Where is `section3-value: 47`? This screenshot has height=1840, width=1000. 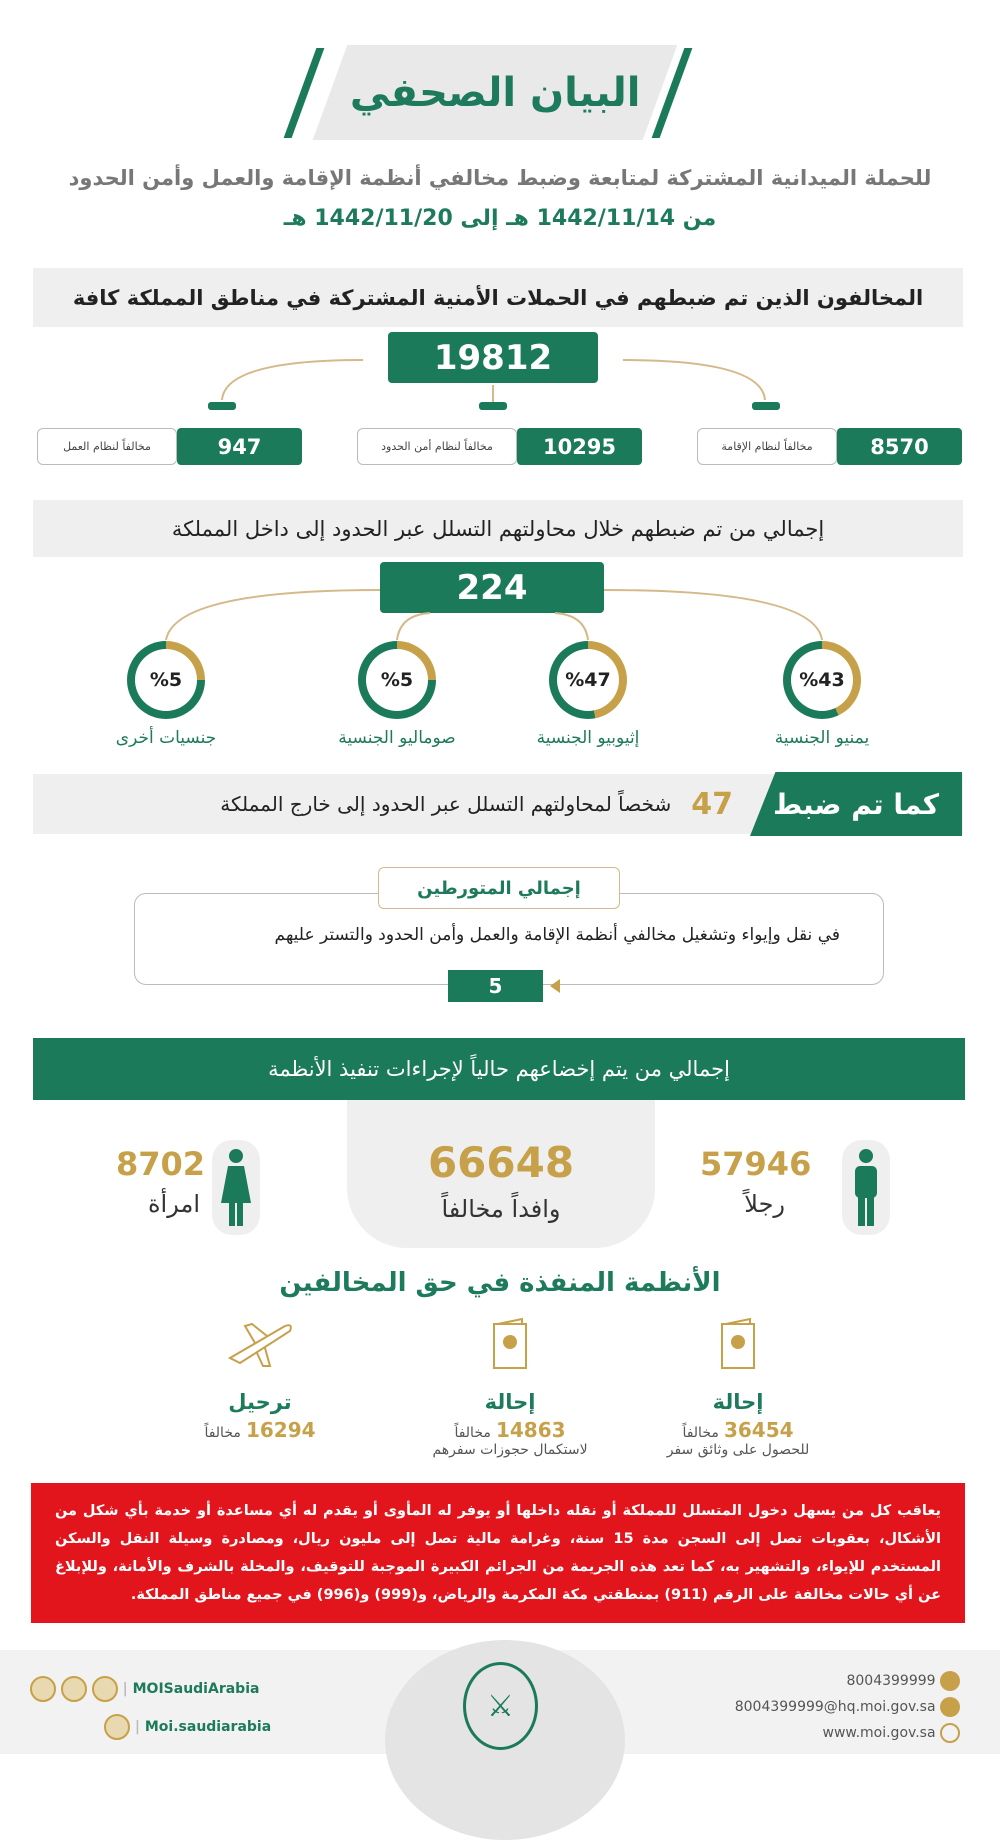
section3-value: 47 is located at coordinates (712, 804).